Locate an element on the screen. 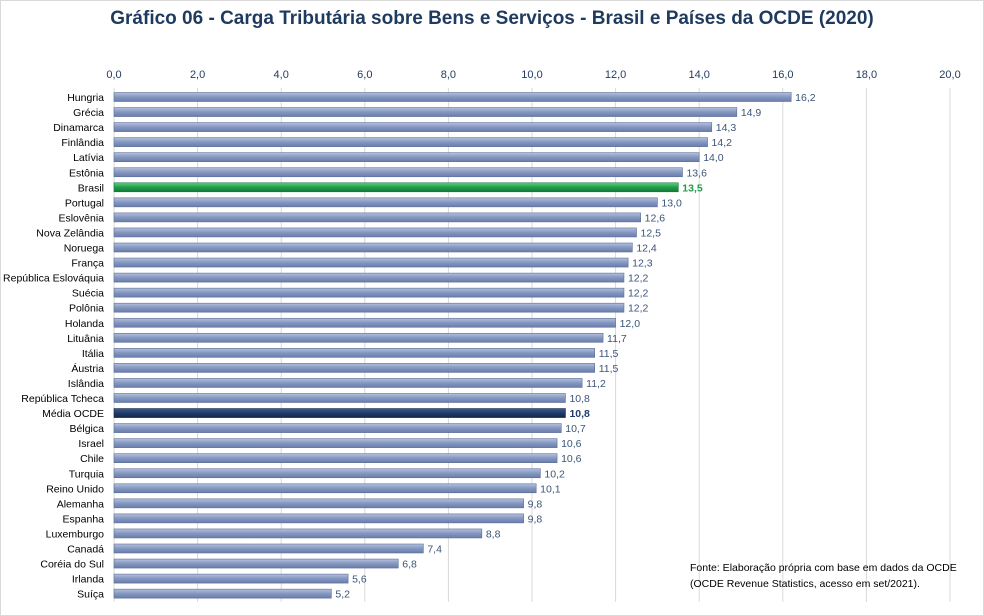 The image size is (984, 616). x-tick-label: 10,0 is located at coordinates (531, 75).